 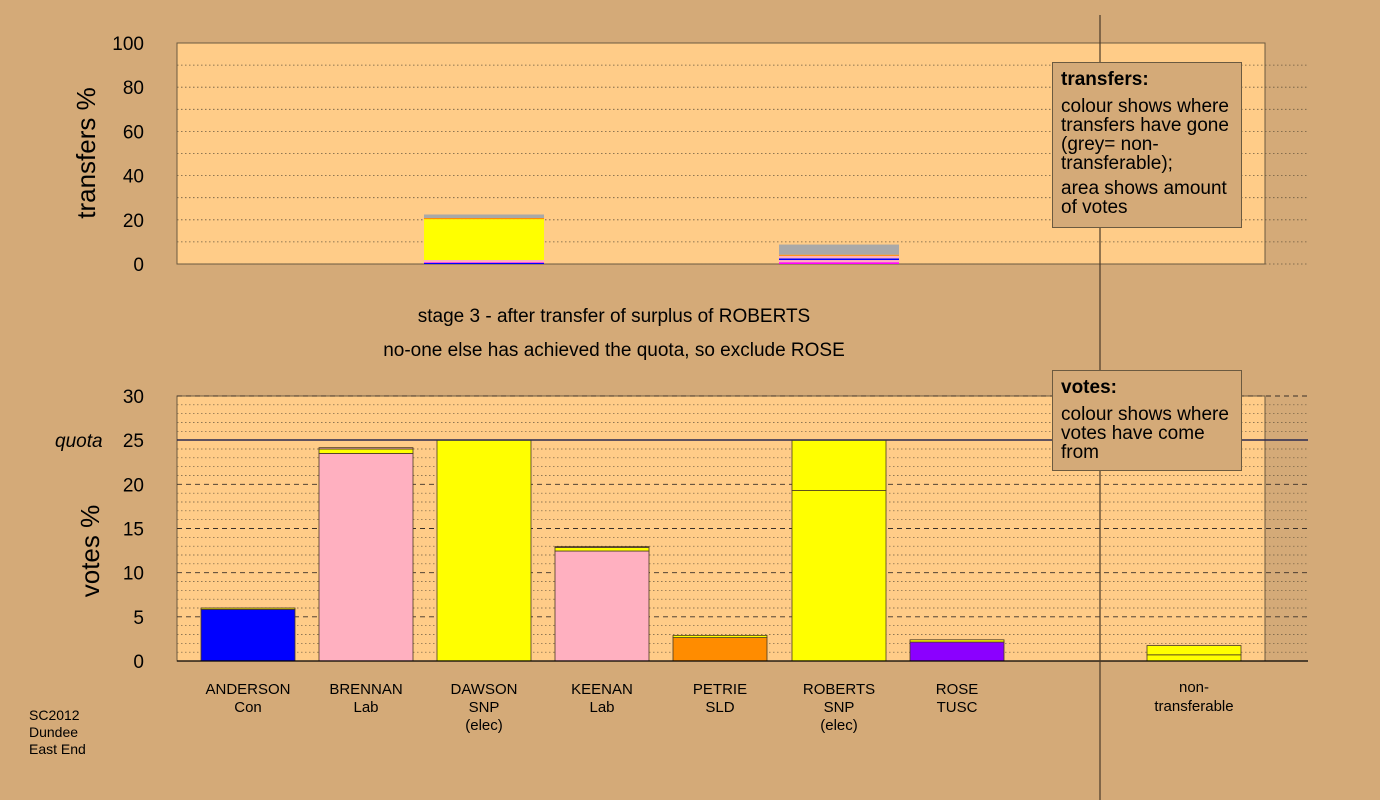 What do you see at coordinates (602, 689) in the screenshot?
I see `candidate-name: KEENAN` at bounding box center [602, 689].